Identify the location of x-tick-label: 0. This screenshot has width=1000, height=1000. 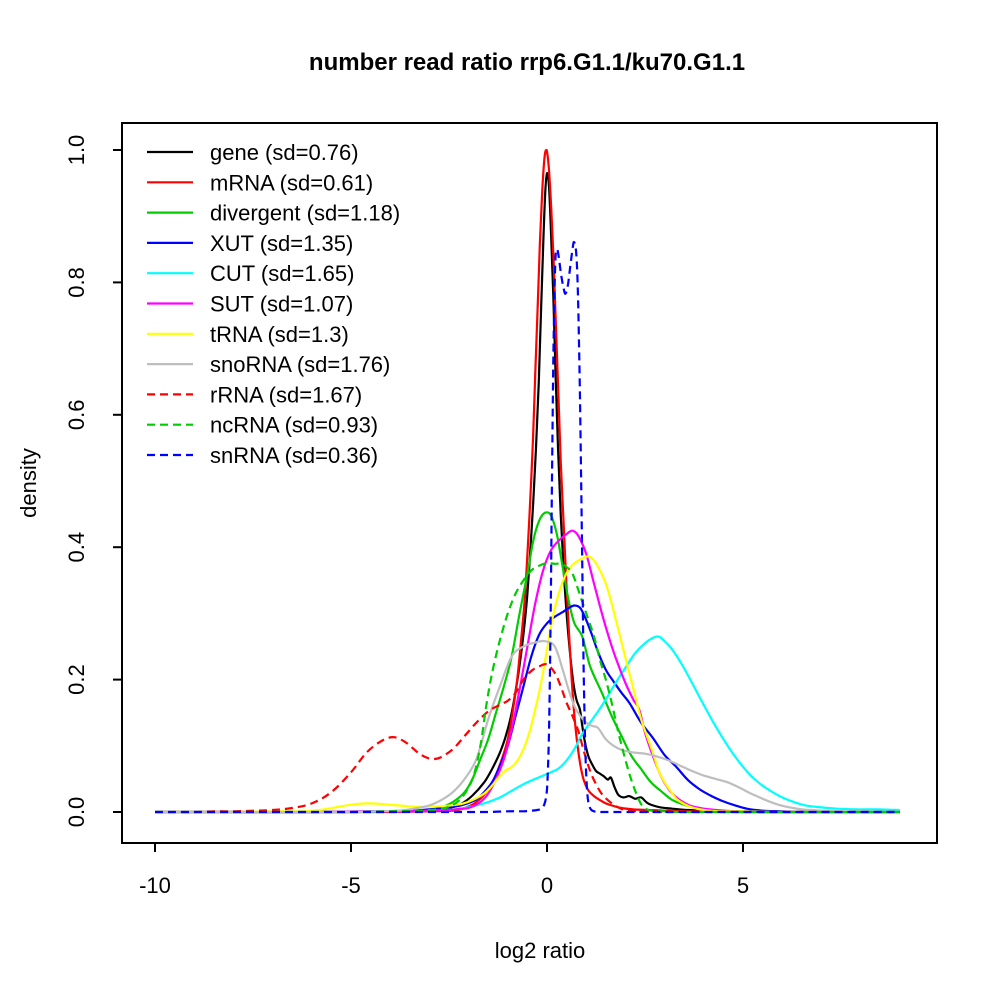
(547, 885).